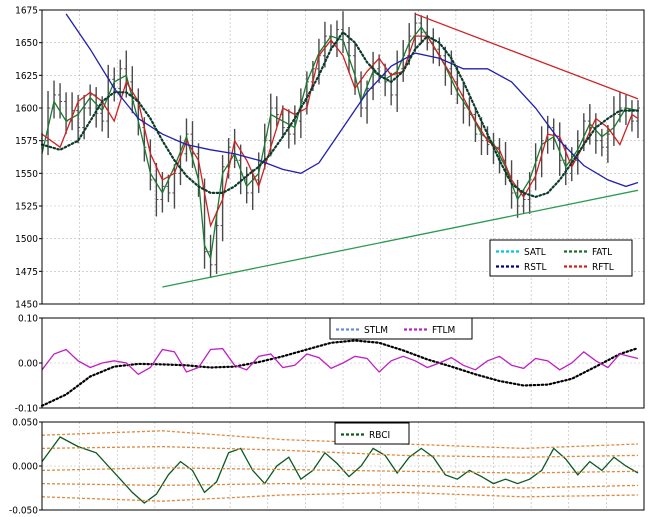 The image size is (650, 517). What do you see at coordinates (27, 409) in the screenshot?
I see `y-tick-label: -0.10` at bounding box center [27, 409].